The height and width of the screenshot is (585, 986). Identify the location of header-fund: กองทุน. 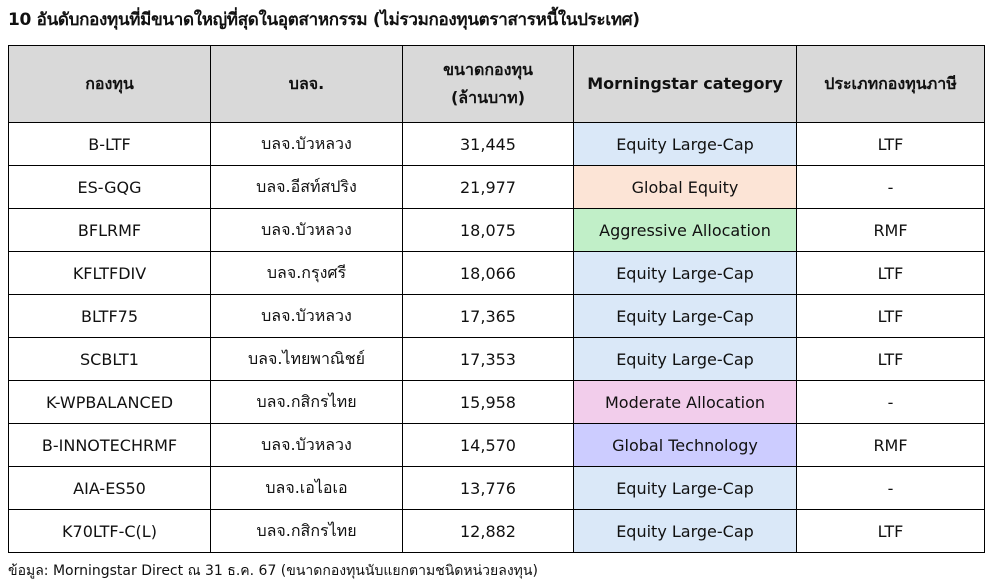
(109, 84).